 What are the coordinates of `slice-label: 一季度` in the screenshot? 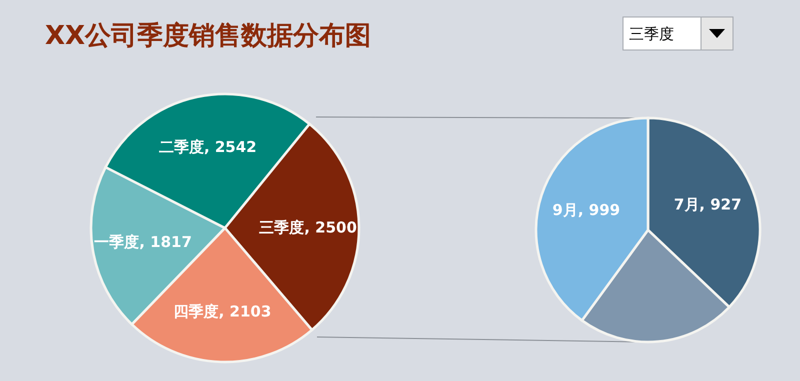 It's located at (117, 241).